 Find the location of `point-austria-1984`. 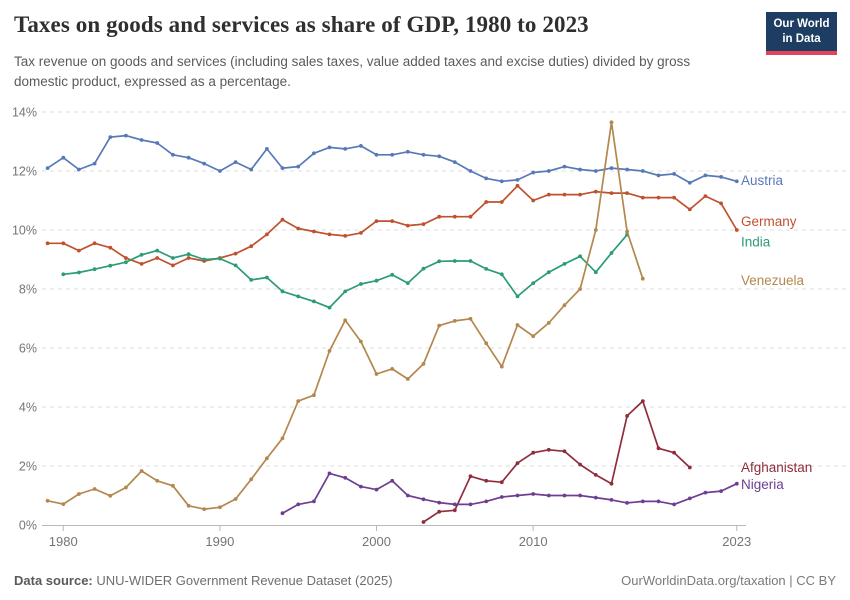

point-austria-1984 is located at coordinates (126, 135).